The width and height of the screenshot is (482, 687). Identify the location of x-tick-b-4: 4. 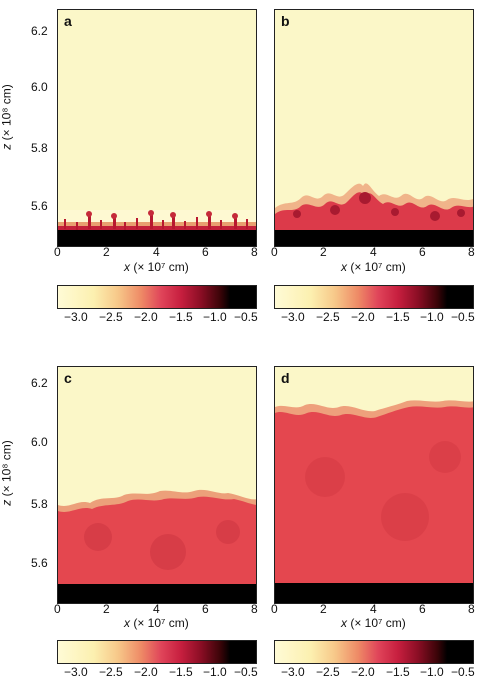
(373, 252).